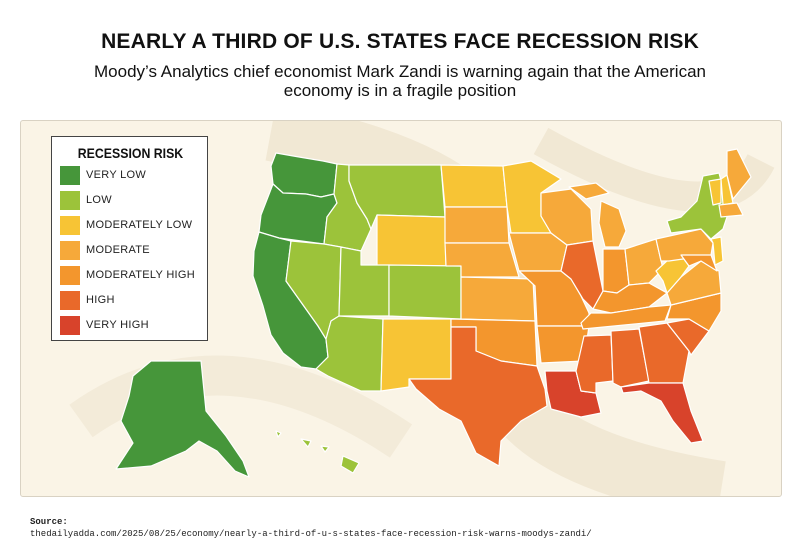  What do you see at coordinates (626, 317) in the screenshot?
I see `state-TN` at bounding box center [626, 317].